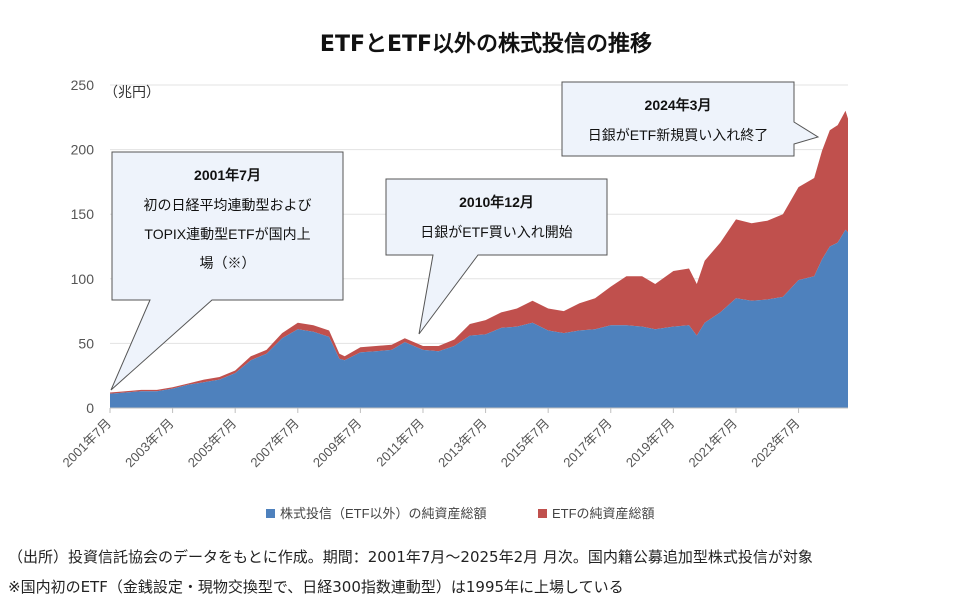 This screenshot has width=972, height=607. I want to click on callout-text: 日銀がETF買い入れ開始, so click(496, 232).